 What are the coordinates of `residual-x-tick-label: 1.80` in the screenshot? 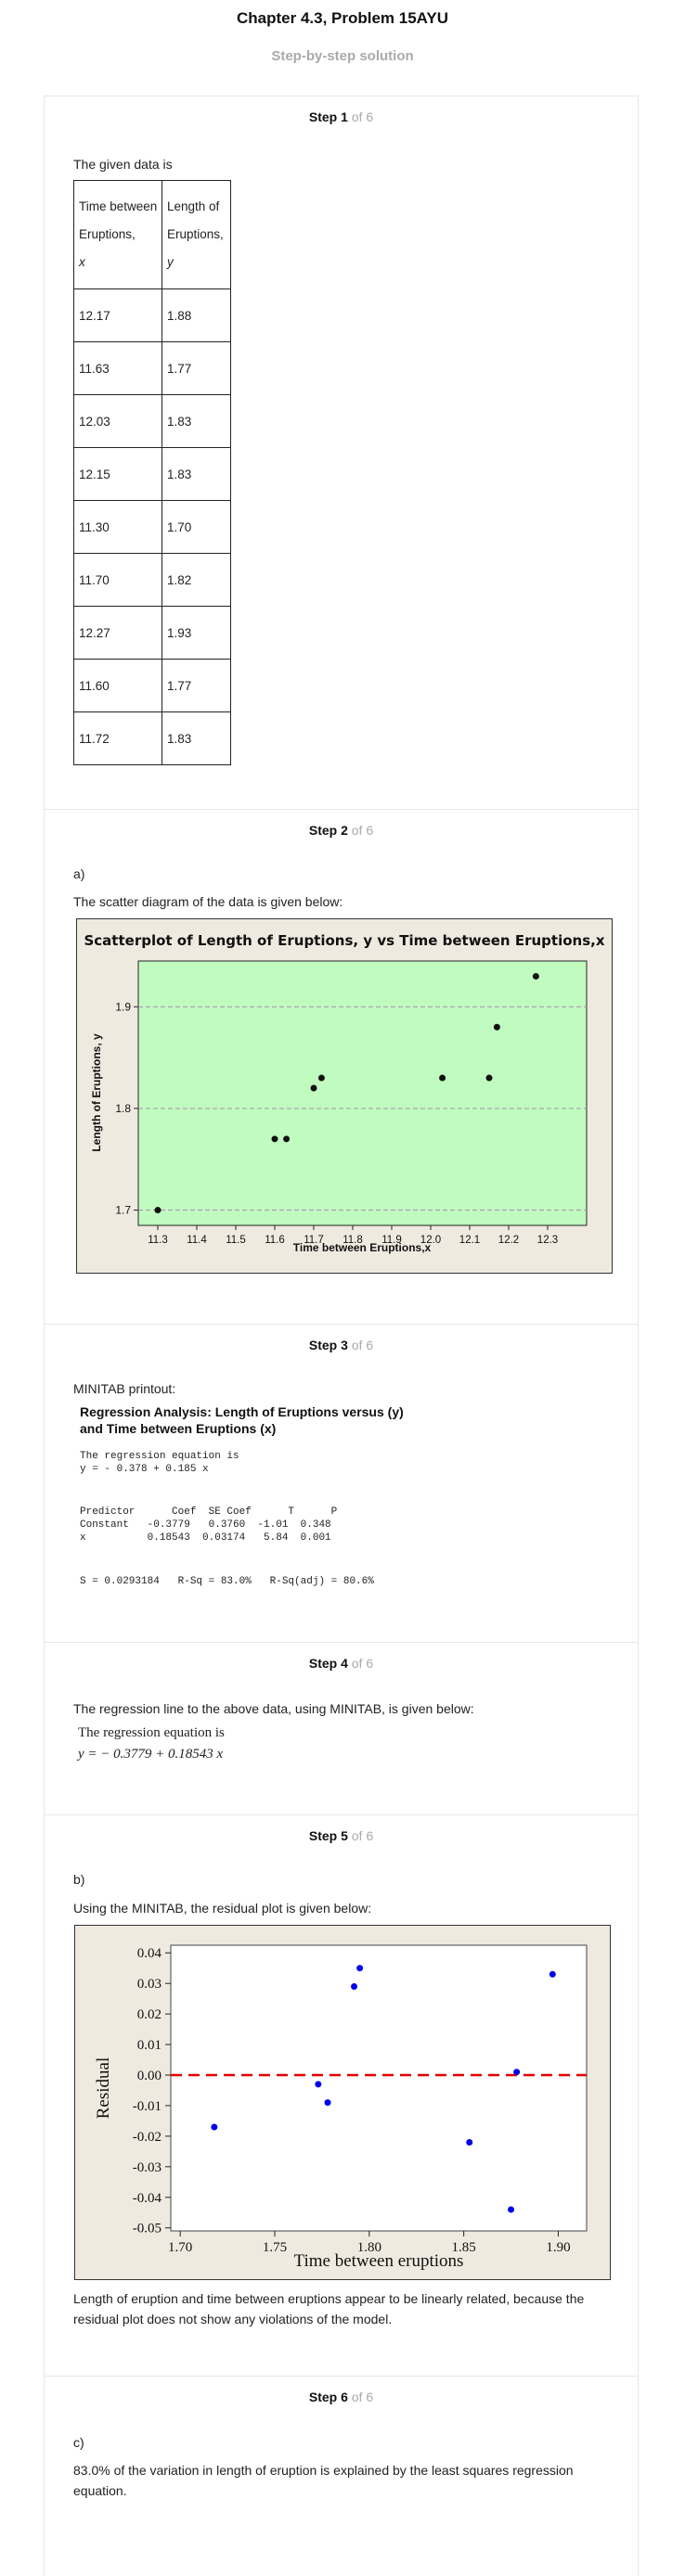 It's located at (369, 2247).